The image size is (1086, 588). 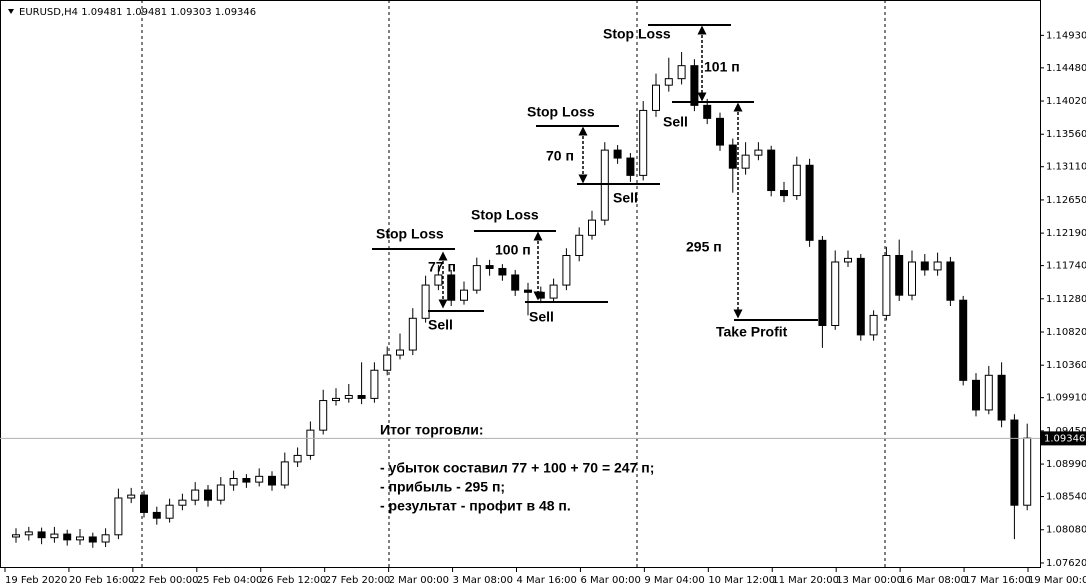 What do you see at coordinates (442, 487) in the screenshot?
I see `summary-line: - прибыль - 295 п;` at bounding box center [442, 487].